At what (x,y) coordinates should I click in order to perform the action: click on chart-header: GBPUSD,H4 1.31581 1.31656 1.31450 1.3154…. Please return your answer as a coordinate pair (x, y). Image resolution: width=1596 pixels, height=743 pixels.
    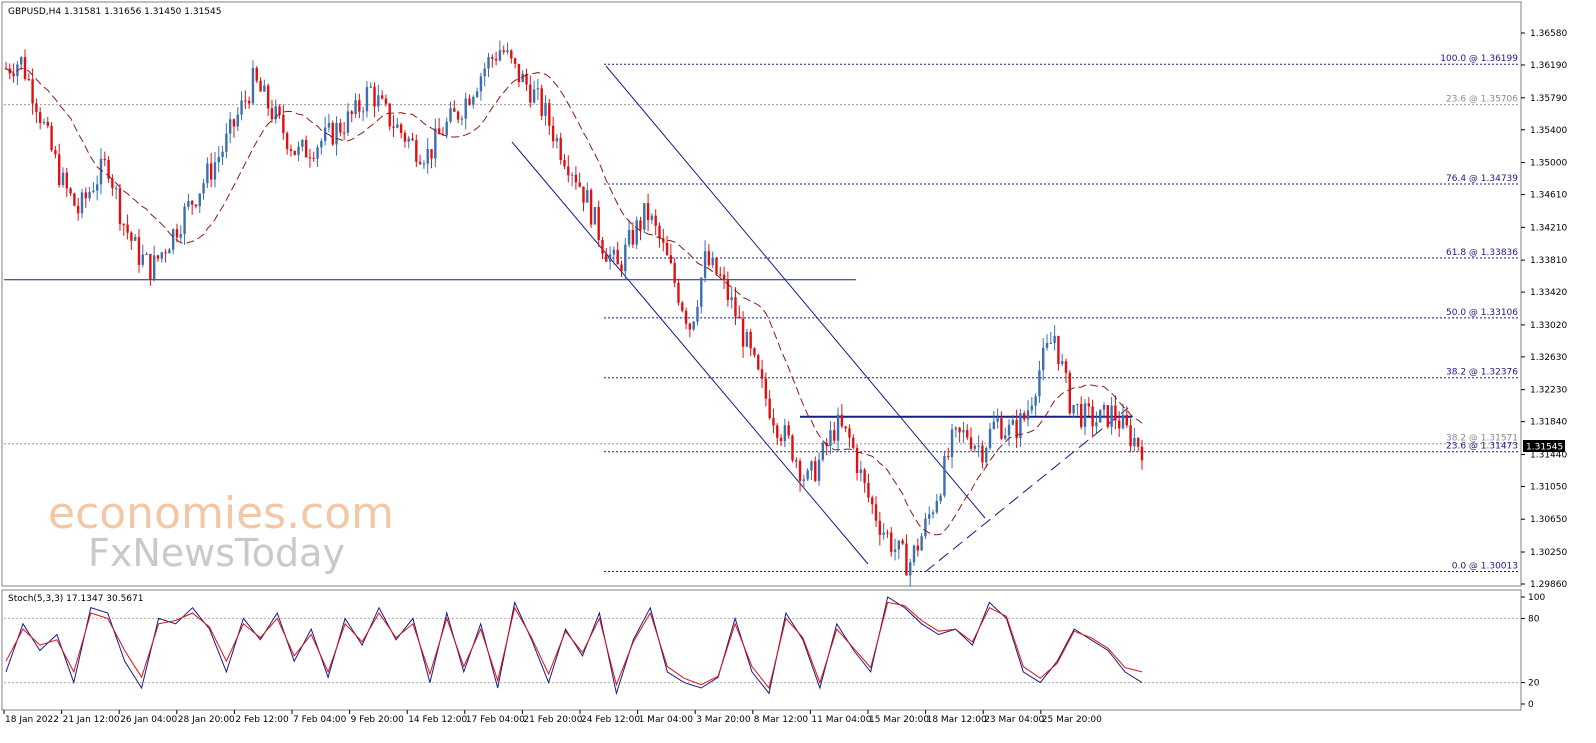
    Looking at the image, I should click on (114, 12).